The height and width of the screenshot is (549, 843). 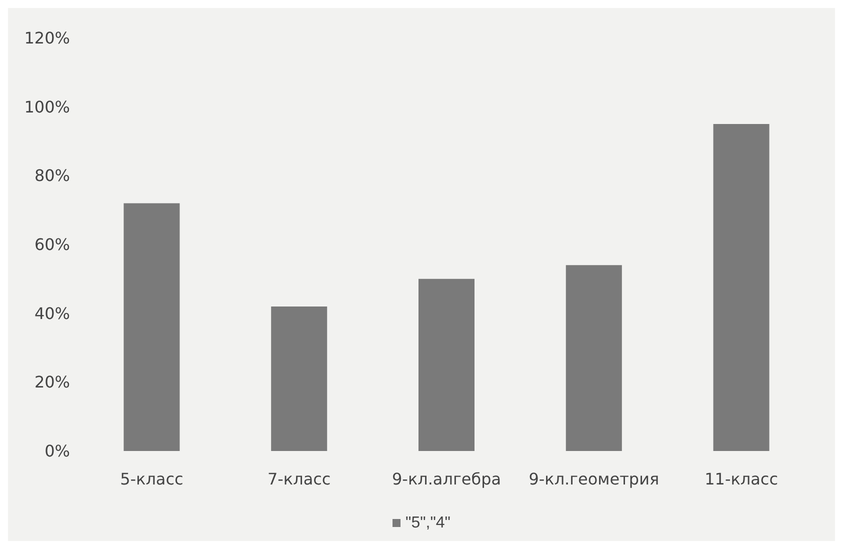 I want to click on x-tick-label: 5-класс, so click(x=152, y=479).